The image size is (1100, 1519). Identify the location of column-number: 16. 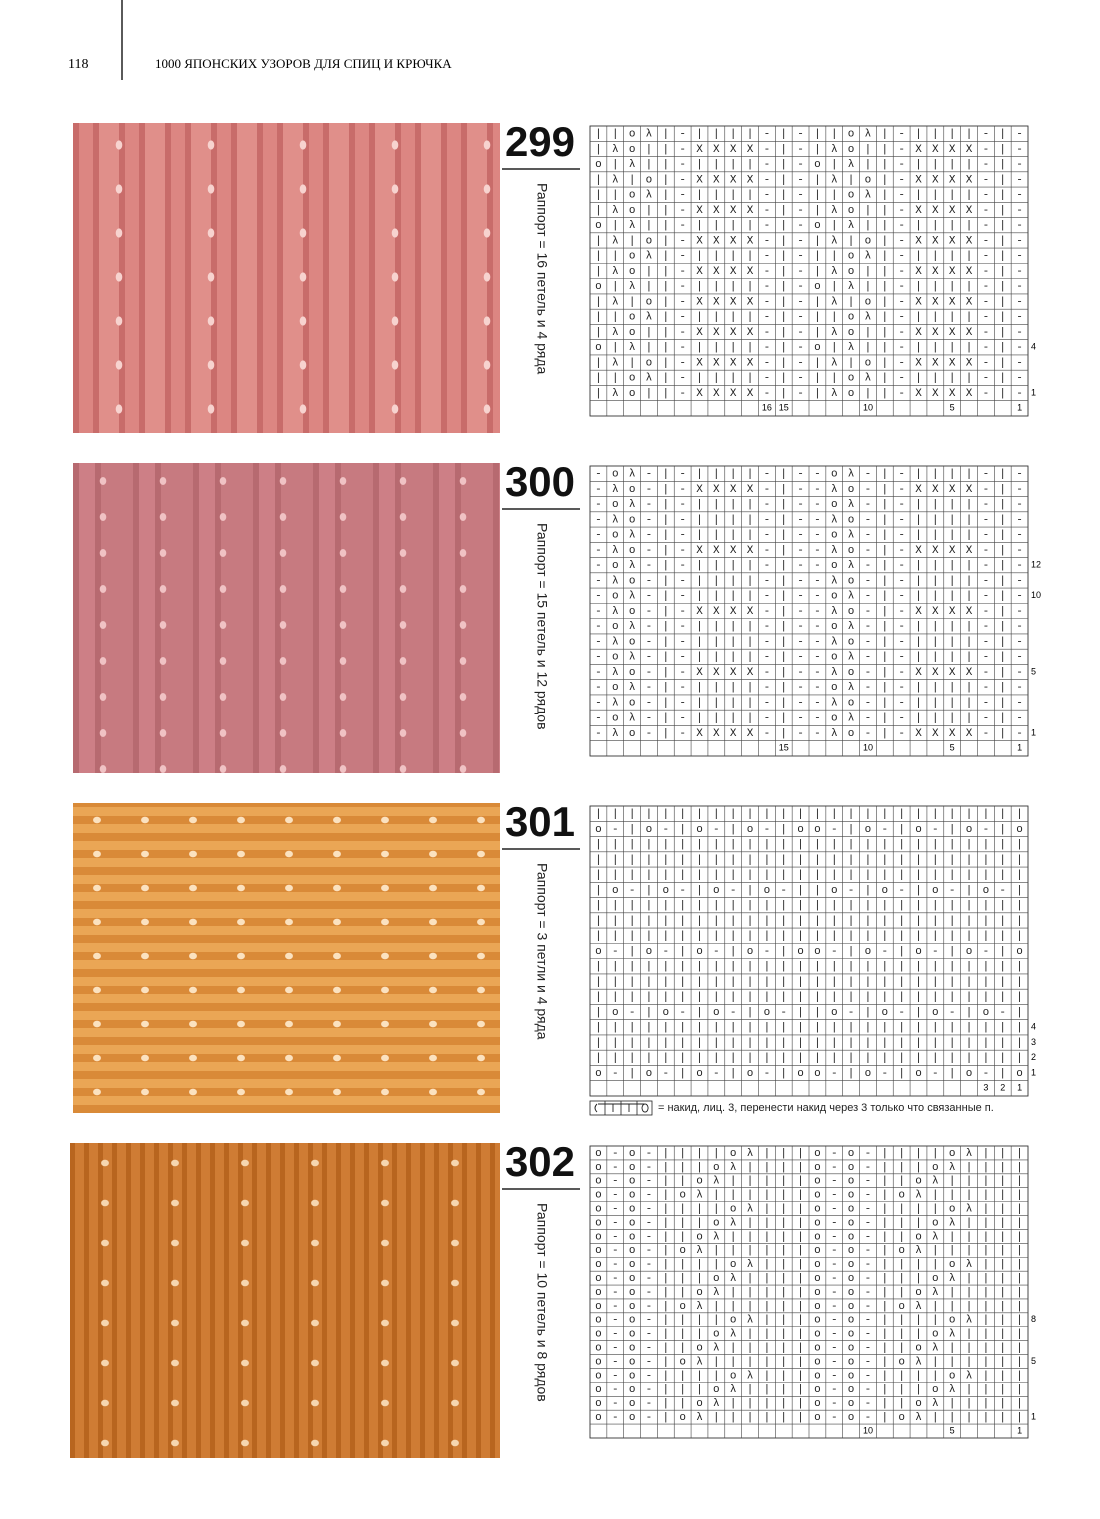
(767, 408).